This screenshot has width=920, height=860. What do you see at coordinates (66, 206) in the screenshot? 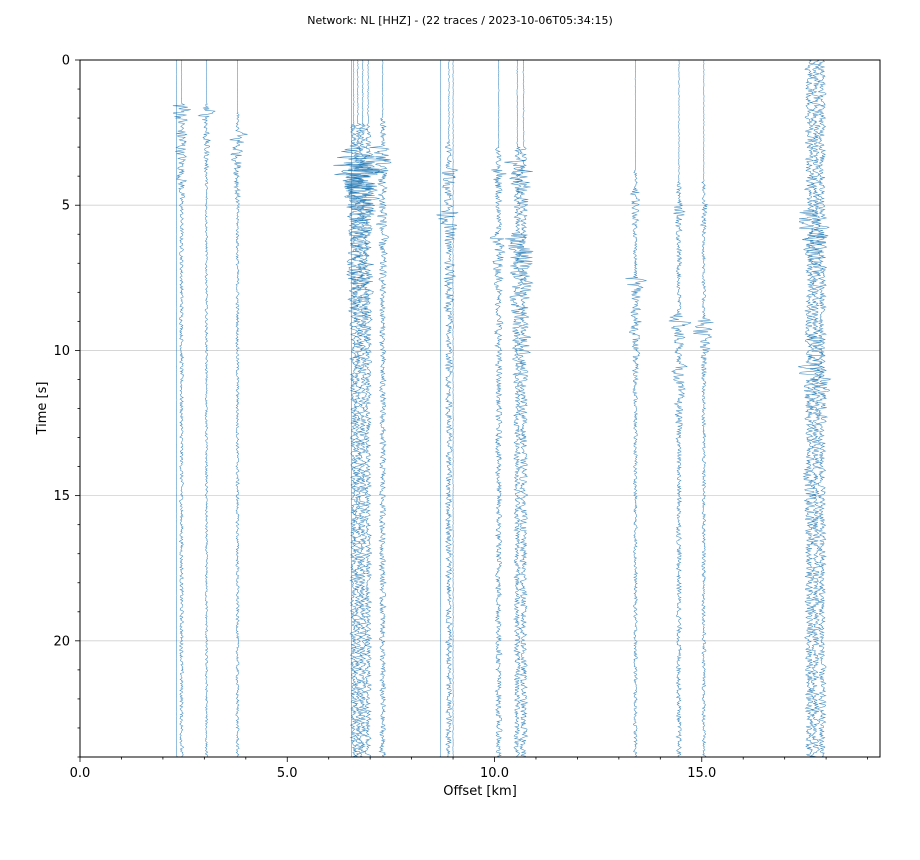
I see `y-tick-label: 5` at bounding box center [66, 206].